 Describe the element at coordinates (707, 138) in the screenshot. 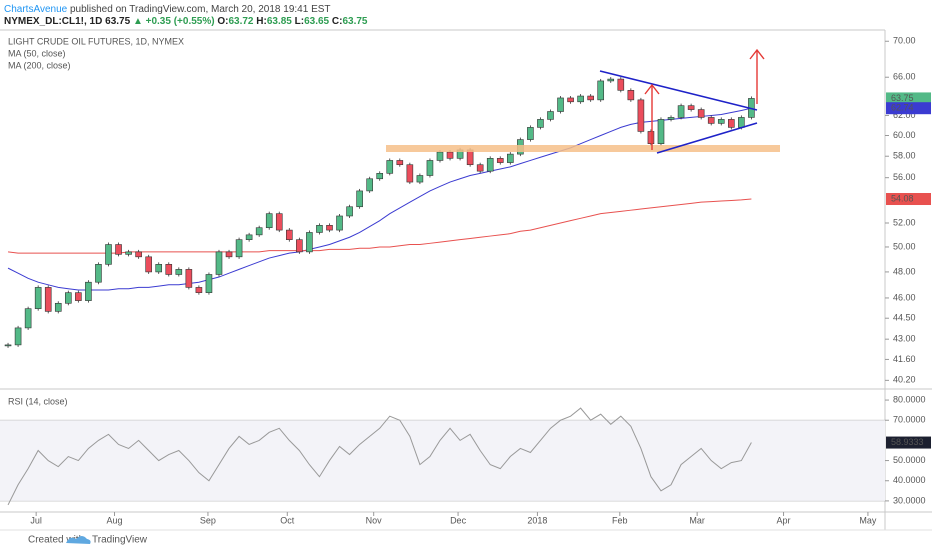

I see `triangle-lower` at that location.